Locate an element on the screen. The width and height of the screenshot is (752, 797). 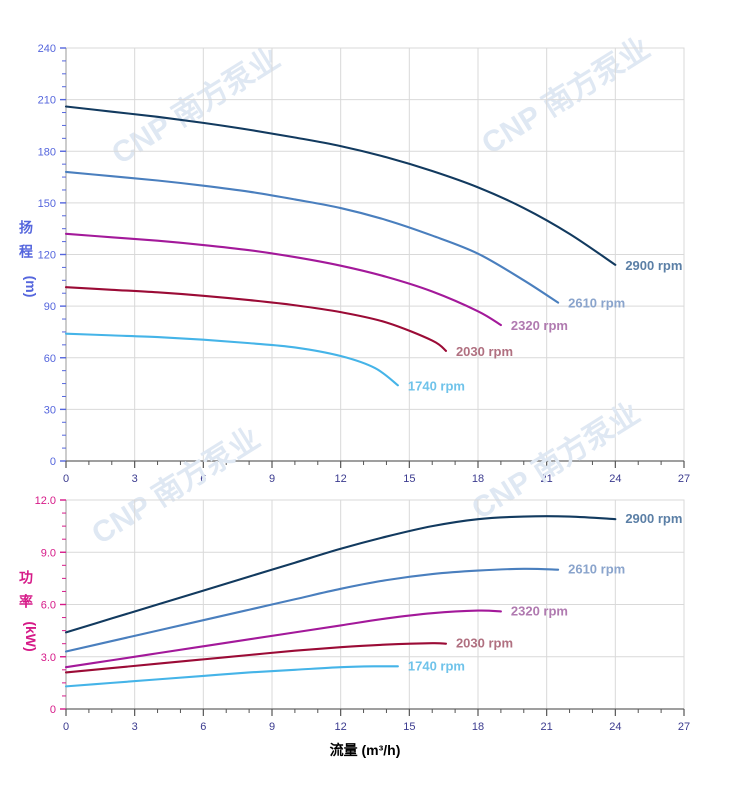
y-tick-label: 3.0 is located at coordinates (48, 658).